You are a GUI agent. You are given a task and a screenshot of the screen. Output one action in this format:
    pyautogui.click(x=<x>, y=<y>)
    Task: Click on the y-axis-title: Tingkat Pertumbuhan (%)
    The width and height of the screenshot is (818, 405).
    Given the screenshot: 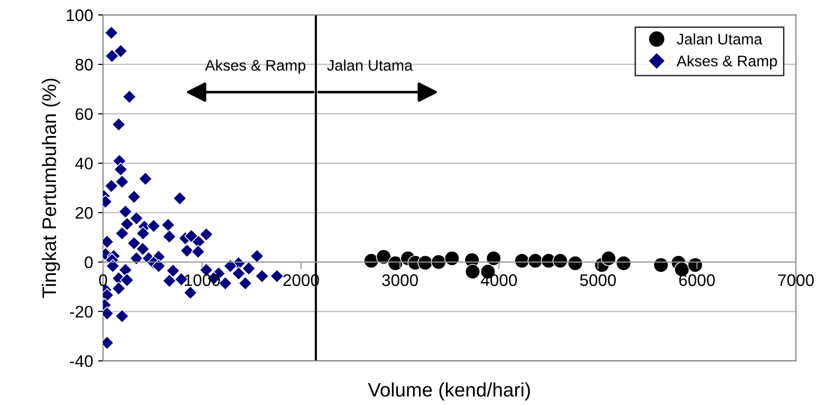 What is the action you would take?
    pyautogui.click(x=51, y=188)
    